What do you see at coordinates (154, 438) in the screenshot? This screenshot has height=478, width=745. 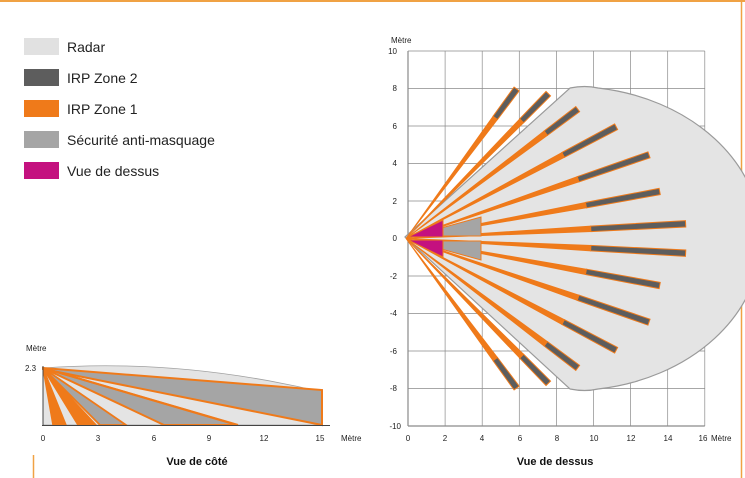 I see `side-x-tick: 6` at bounding box center [154, 438].